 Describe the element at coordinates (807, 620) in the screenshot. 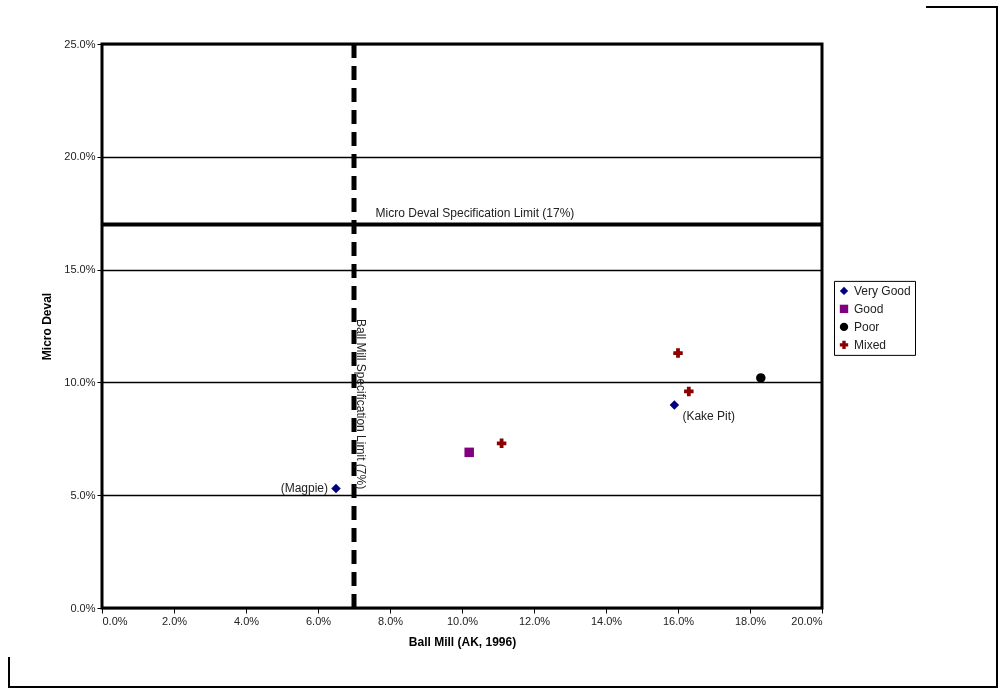

I see `x-tick-label: 20.0%` at that location.